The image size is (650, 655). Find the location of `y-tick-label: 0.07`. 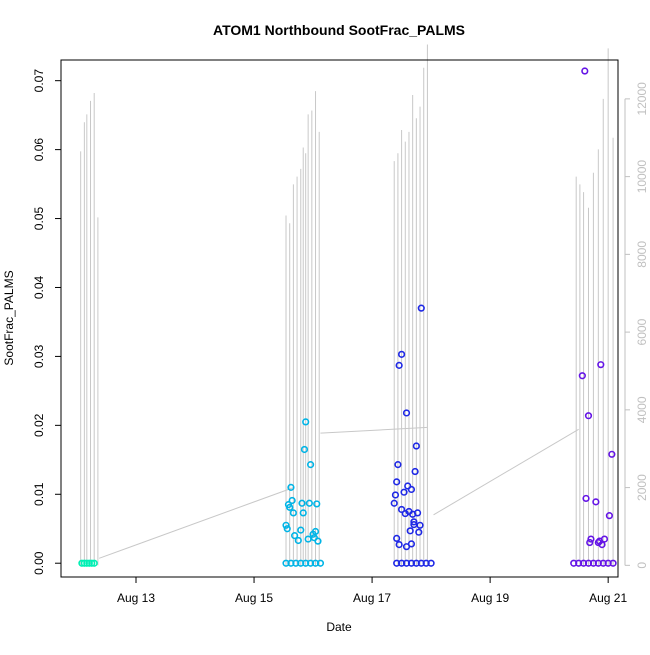

y-tick-label: 0.07 is located at coordinates (39, 81).